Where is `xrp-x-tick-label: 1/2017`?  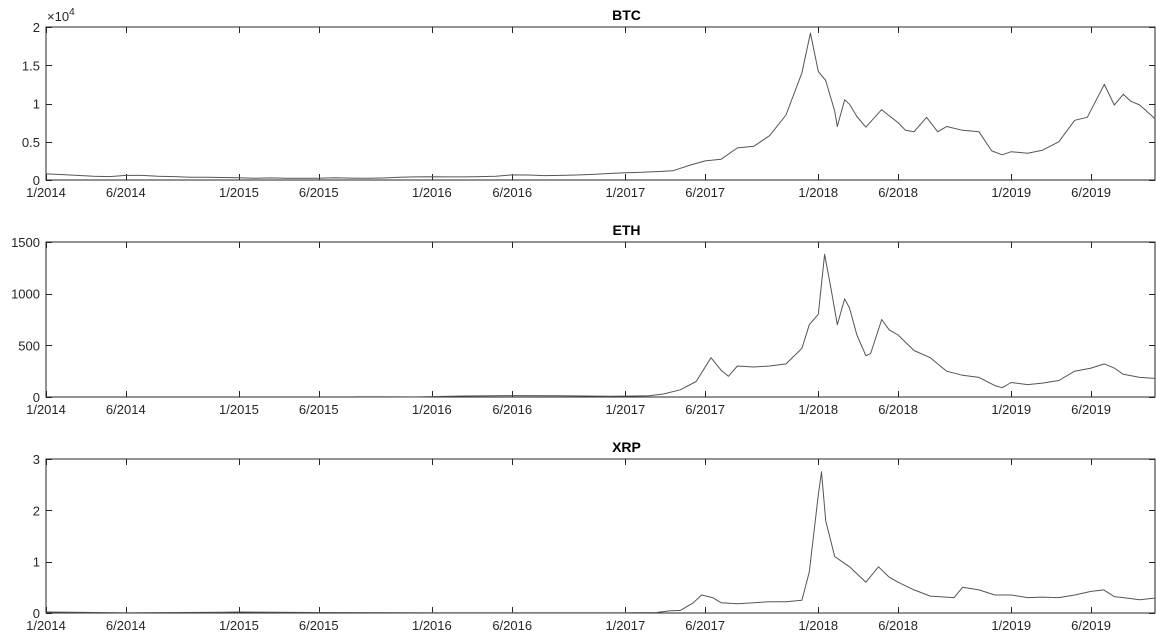 xrp-x-tick-label: 1/2017 is located at coordinates (625, 625).